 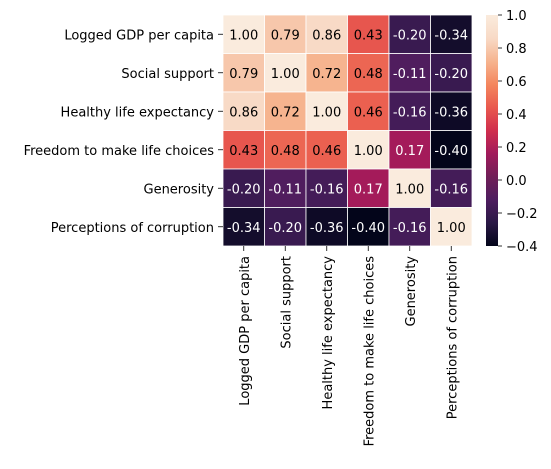 What do you see at coordinates (522, 214) in the screenshot?
I see `colorbar-tick-label: −0.2` at bounding box center [522, 214].